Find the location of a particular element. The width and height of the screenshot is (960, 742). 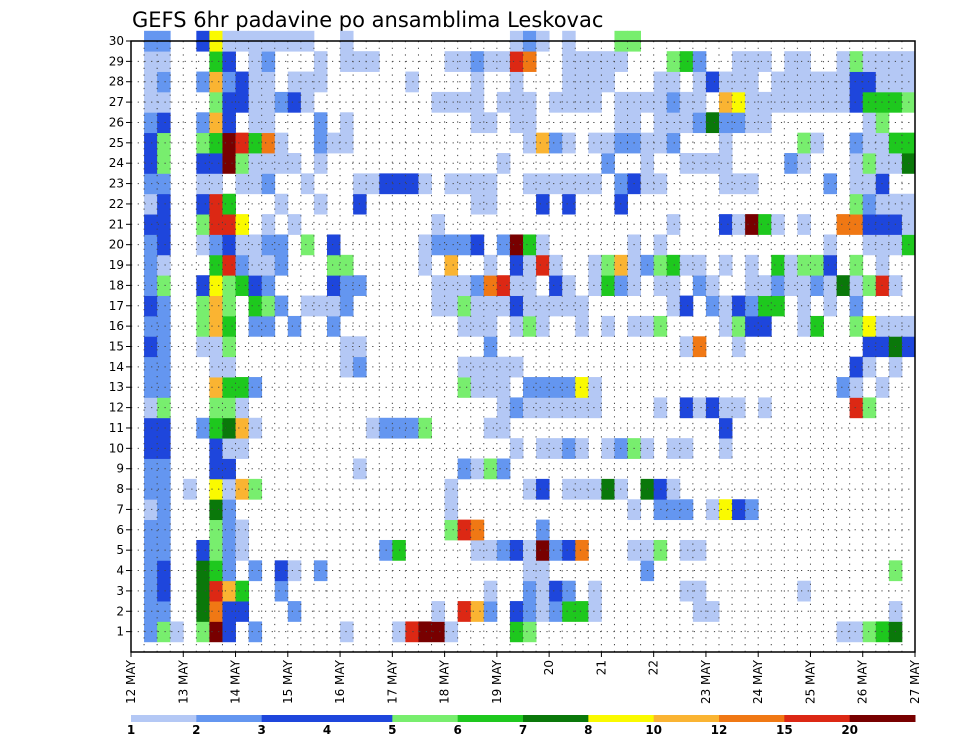

y-tick-label: 22 is located at coordinates (116, 204).